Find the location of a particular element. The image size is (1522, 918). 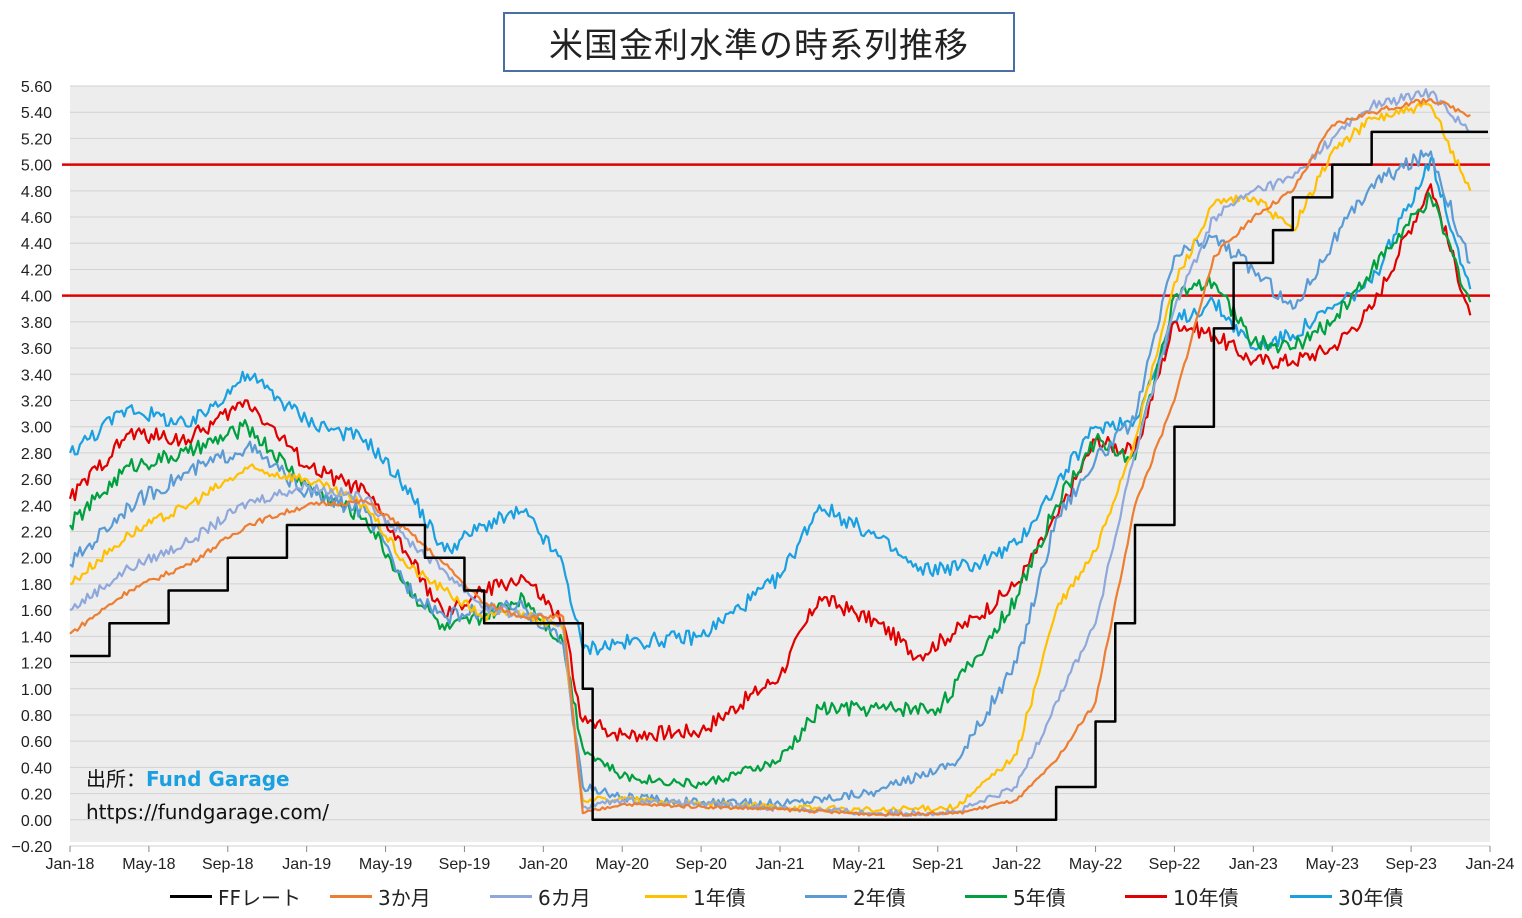

source-credit: 出所：Fund Garage is located at coordinates (188, 777).